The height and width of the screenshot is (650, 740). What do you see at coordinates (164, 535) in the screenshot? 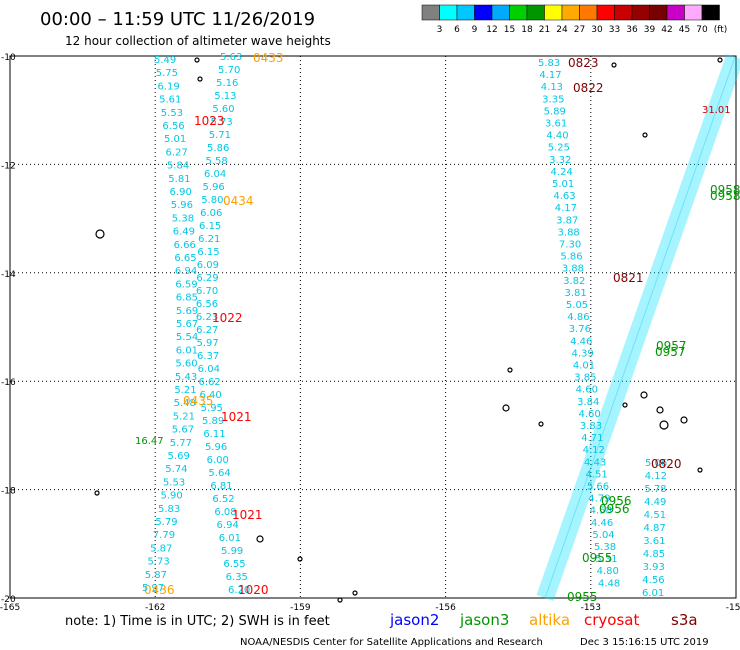
I see `swh-value: 7.79` at bounding box center [164, 535].